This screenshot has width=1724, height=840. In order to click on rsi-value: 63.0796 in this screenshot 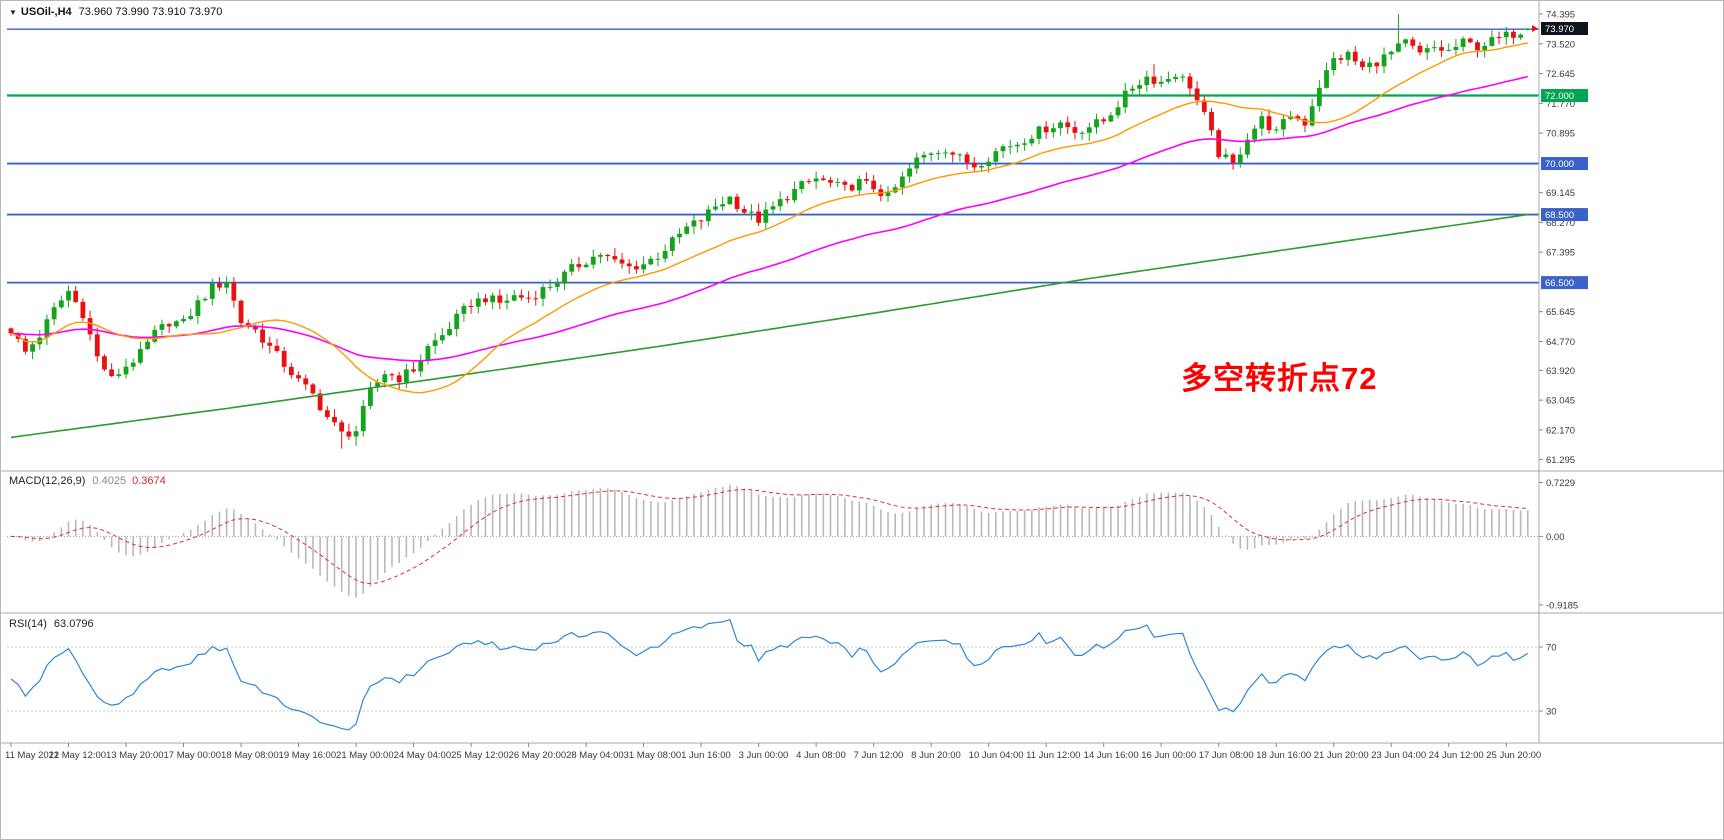, I will do `click(73, 624)`.